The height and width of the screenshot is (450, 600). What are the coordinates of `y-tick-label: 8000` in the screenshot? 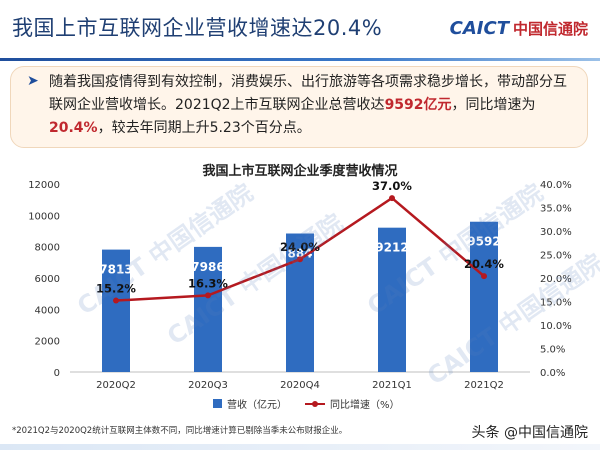 It's located at (47, 248).